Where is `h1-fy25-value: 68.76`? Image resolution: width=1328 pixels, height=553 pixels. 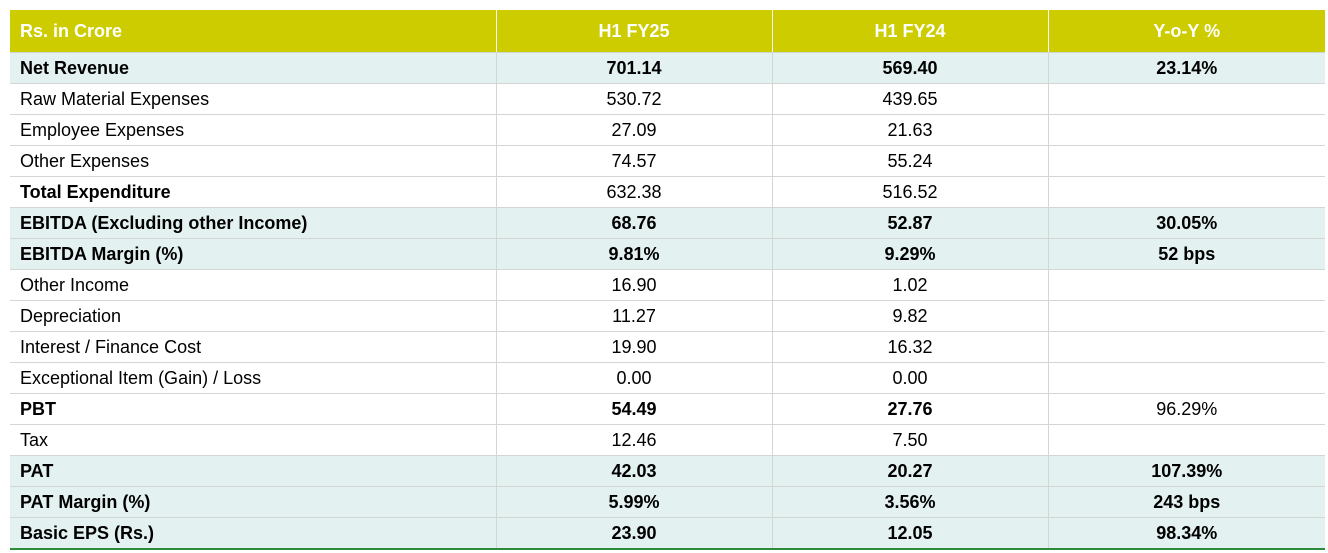
h1-fy25-value: 68.76 is located at coordinates (634, 223).